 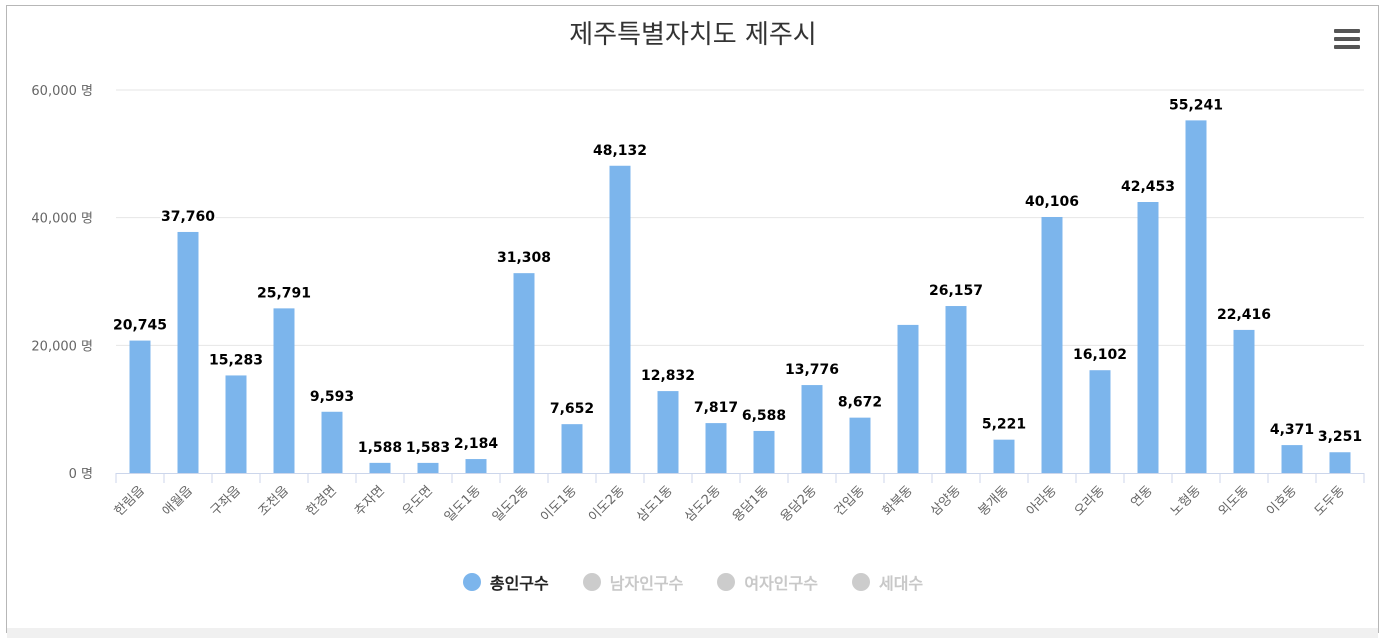 I want to click on data-label: 7,652, so click(x=572, y=409).